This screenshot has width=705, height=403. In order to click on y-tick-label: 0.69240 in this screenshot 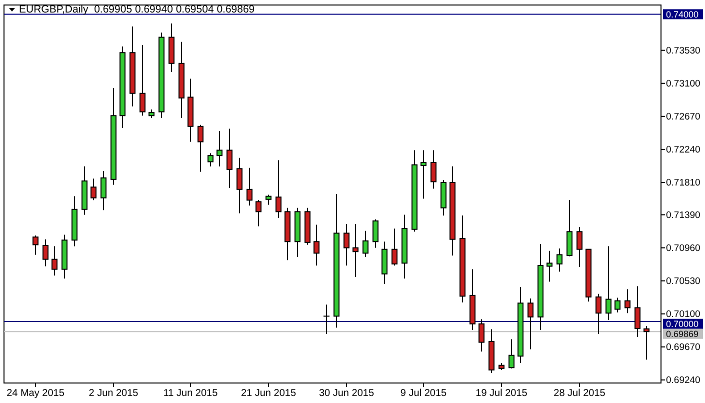, I will do `click(683, 380)`.